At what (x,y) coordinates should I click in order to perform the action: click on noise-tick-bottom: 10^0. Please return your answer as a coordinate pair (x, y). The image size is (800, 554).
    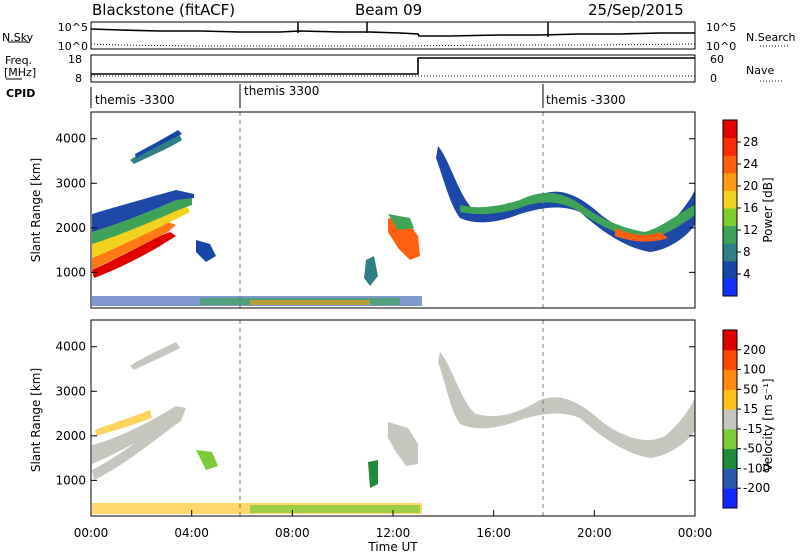
    Looking at the image, I should click on (73, 46).